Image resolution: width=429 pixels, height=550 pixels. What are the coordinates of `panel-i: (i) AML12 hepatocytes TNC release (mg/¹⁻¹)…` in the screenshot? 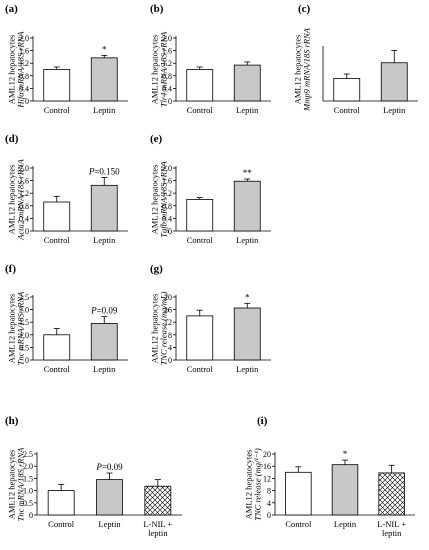 It's located at (329, 476).